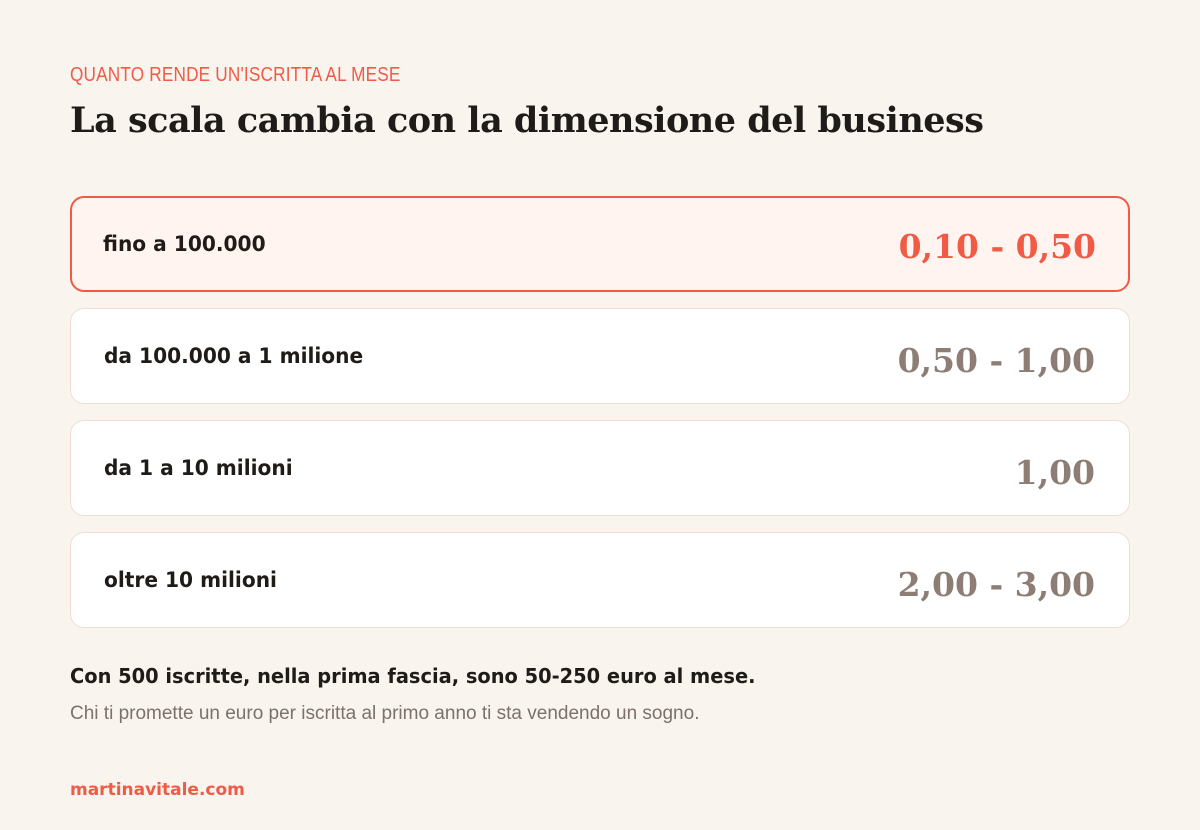 Image resolution: width=1200 pixels, height=830 pixels. I want to click on tier-card-2: da 100.000 a 1 milione 0,50 - 1,00, so click(600, 356).